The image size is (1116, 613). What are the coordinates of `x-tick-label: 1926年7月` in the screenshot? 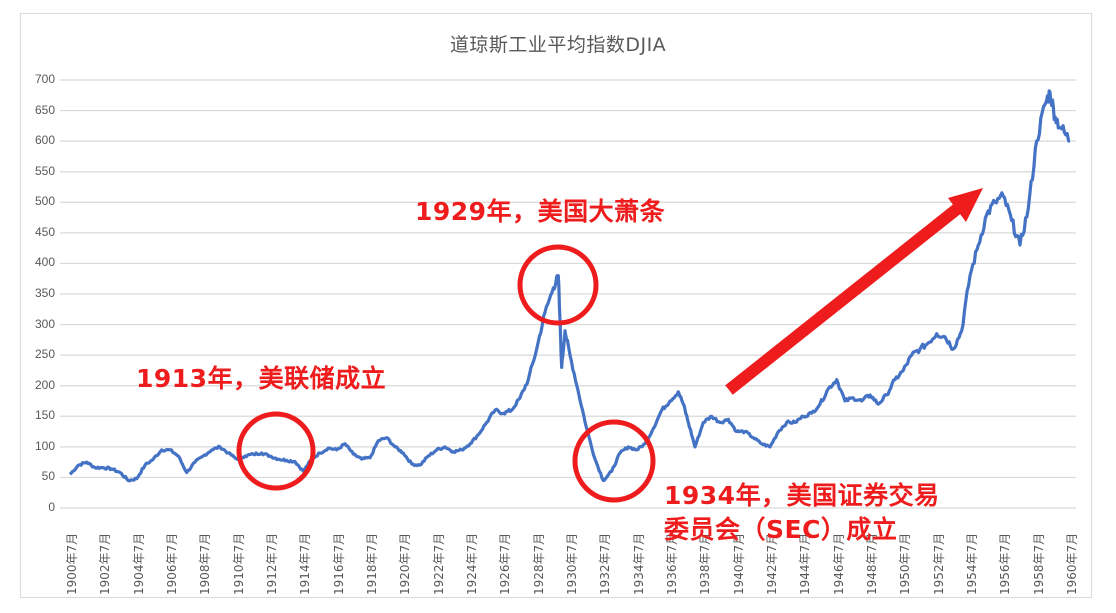 It's located at (505, 563).